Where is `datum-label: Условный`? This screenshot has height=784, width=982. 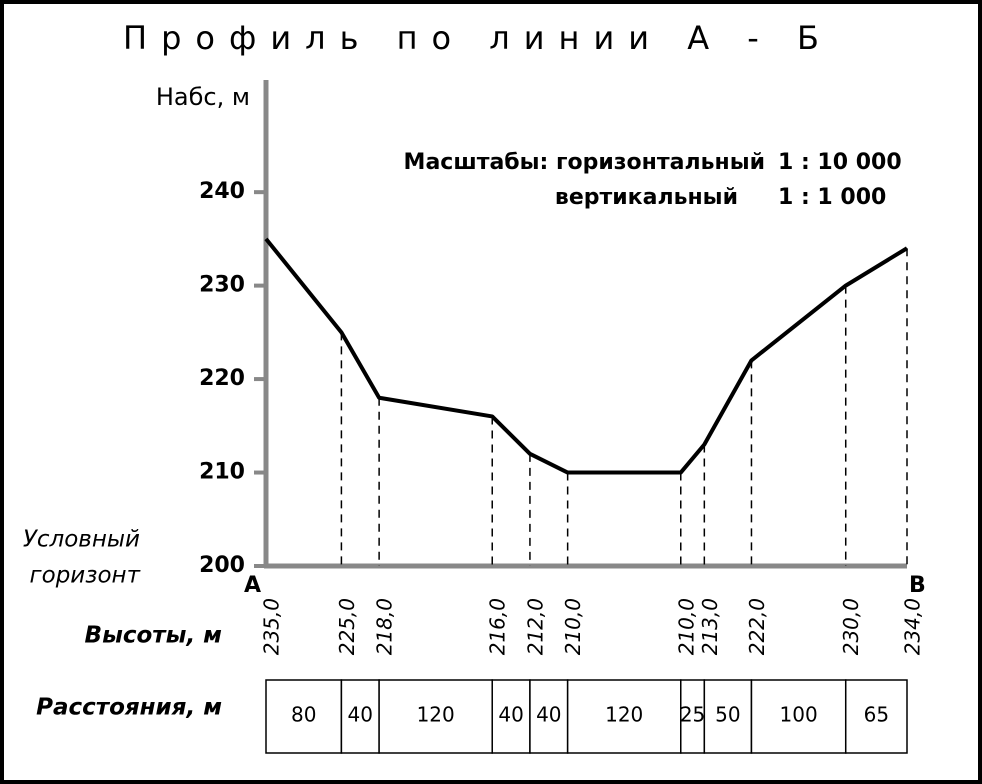
datum-label: Условный is located at coordinates (81, 540).